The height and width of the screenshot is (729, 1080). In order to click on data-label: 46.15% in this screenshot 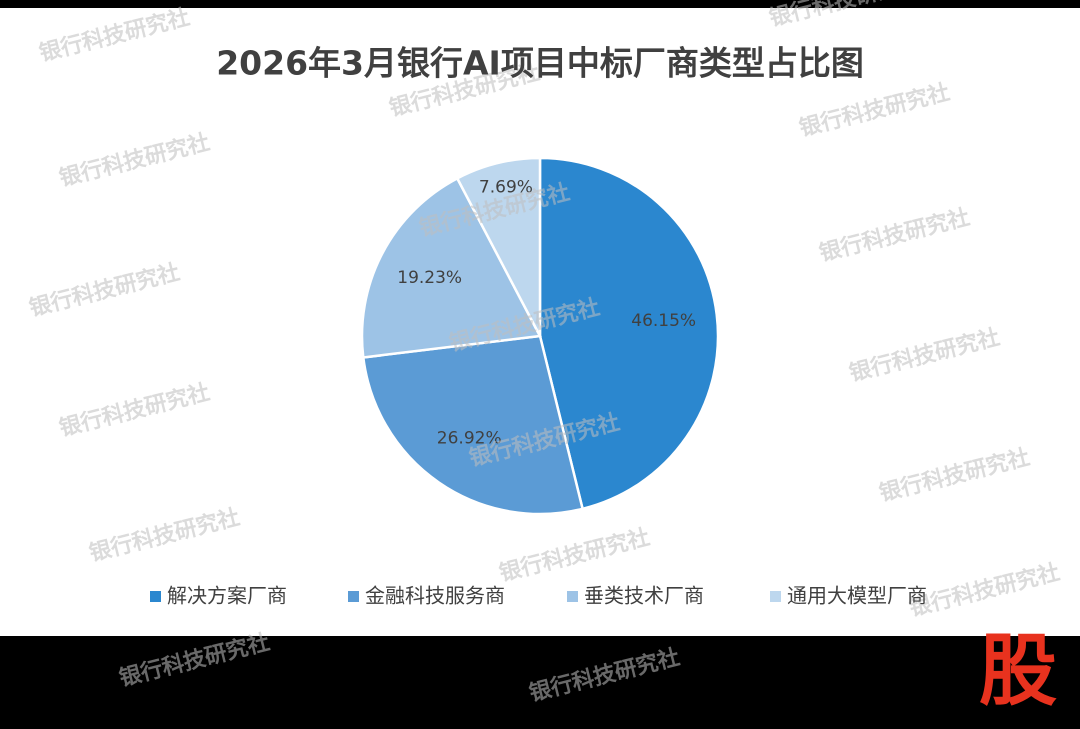, I will do `click(663, 321)`.